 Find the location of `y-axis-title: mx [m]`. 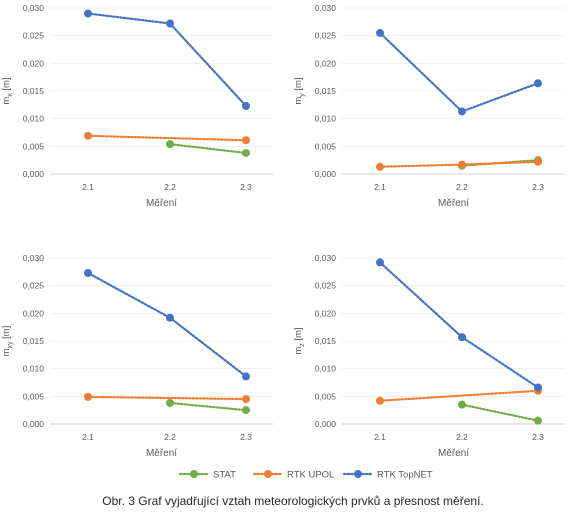

y-axis-title: mx [m] is located at coordinates (7, 90).